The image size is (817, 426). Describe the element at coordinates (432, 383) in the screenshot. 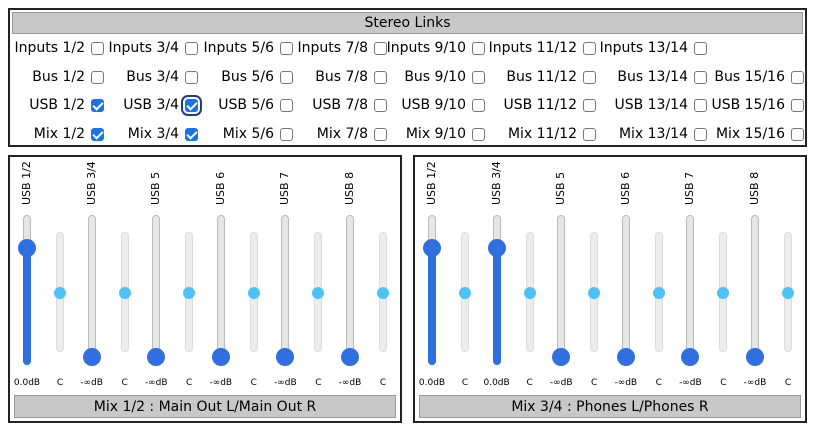

I see `level-label: 0.0dB` at that location.